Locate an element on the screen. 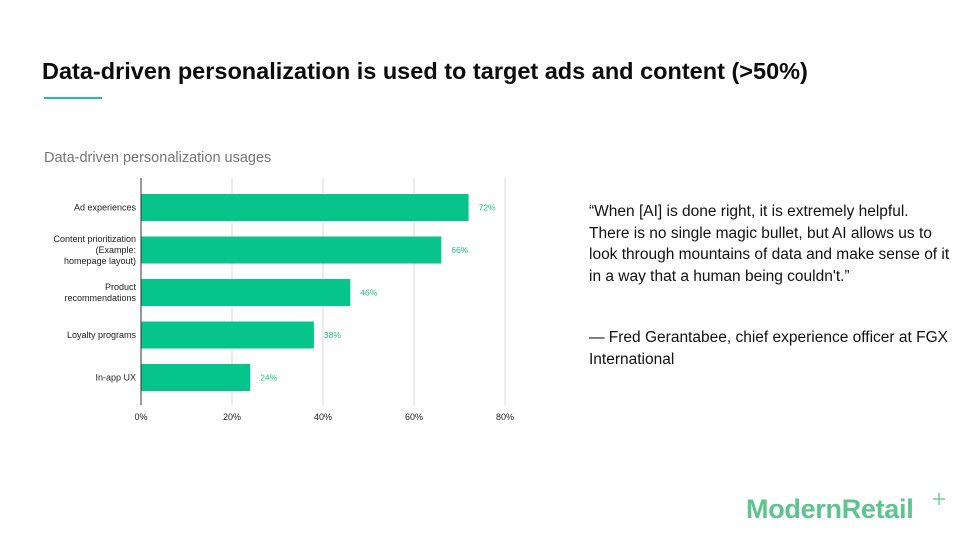 Image resolution: width=960 pixels, height=540 pixels. data-label: 24% is located at coordinates (268, 378).